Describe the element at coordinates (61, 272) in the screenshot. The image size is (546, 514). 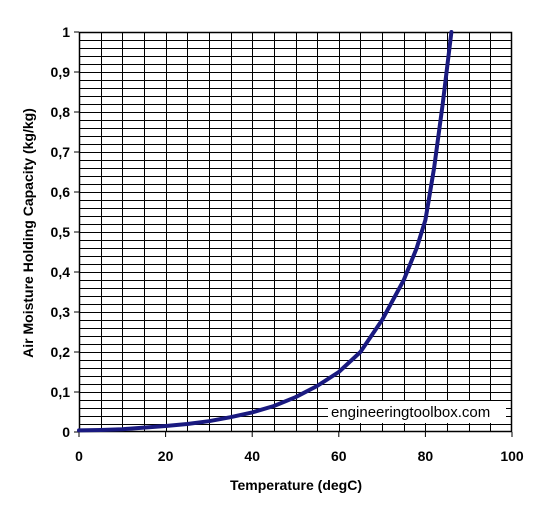
I see `y-tick-label: 0,4` at that location.